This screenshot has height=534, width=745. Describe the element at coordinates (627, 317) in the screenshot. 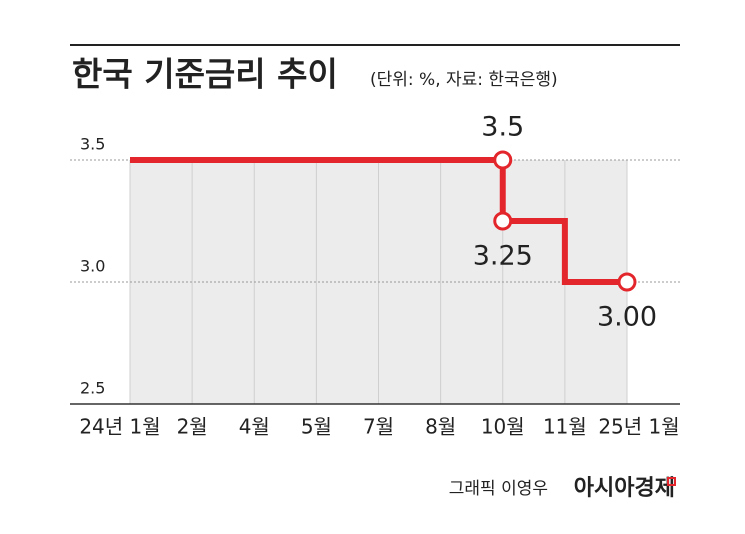

I see `value-label: 3.00` at that location.